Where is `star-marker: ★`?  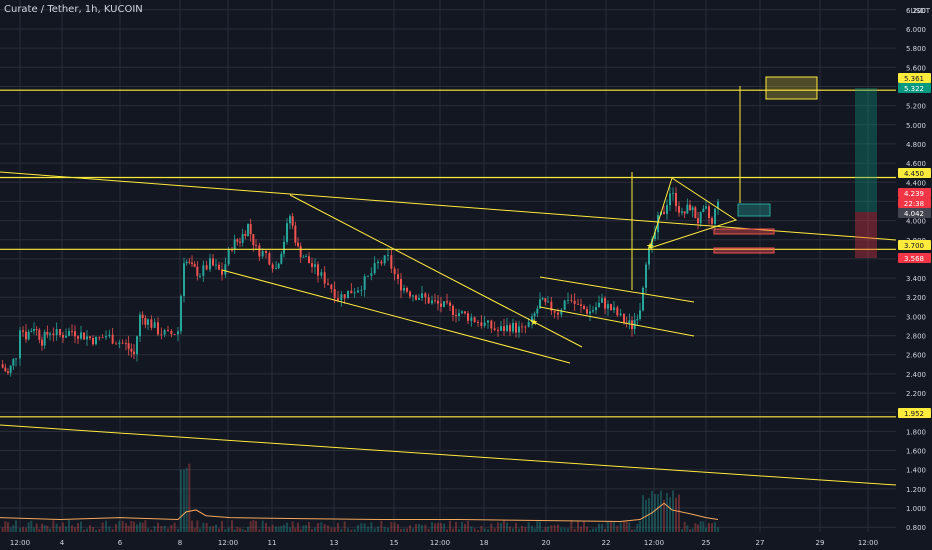
star-marker: ★ is located at coordinates (650, 247).